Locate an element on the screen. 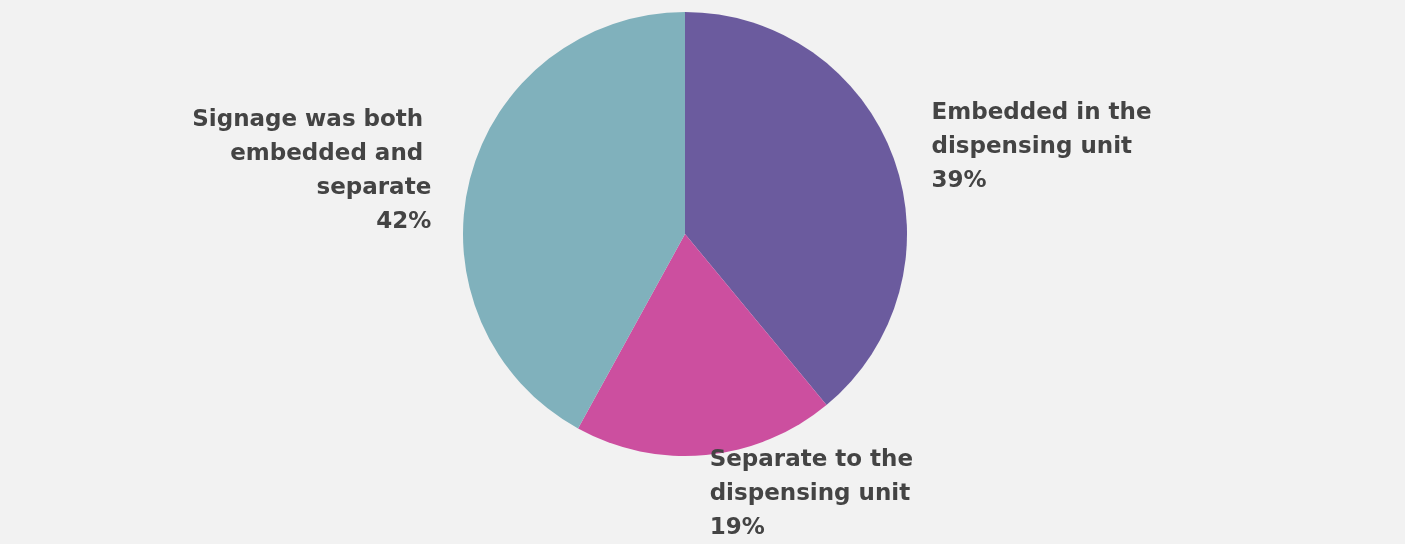  slice-label: Separate to the dispensing unit is located at coordinates (815, 475).